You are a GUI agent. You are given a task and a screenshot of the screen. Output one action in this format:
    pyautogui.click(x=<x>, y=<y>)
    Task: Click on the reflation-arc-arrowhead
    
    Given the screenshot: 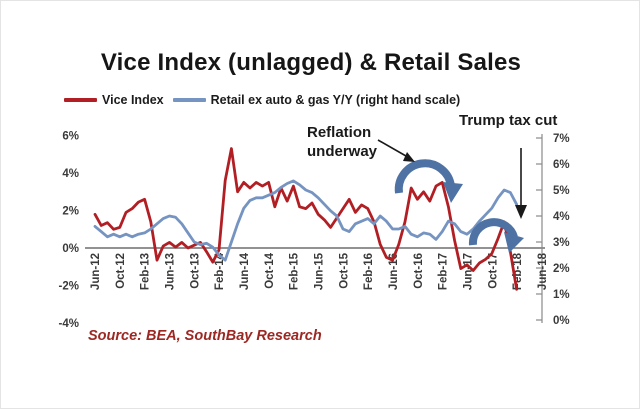 What is the action you would take?
    pyautogui.click(x=453, y=192)
    